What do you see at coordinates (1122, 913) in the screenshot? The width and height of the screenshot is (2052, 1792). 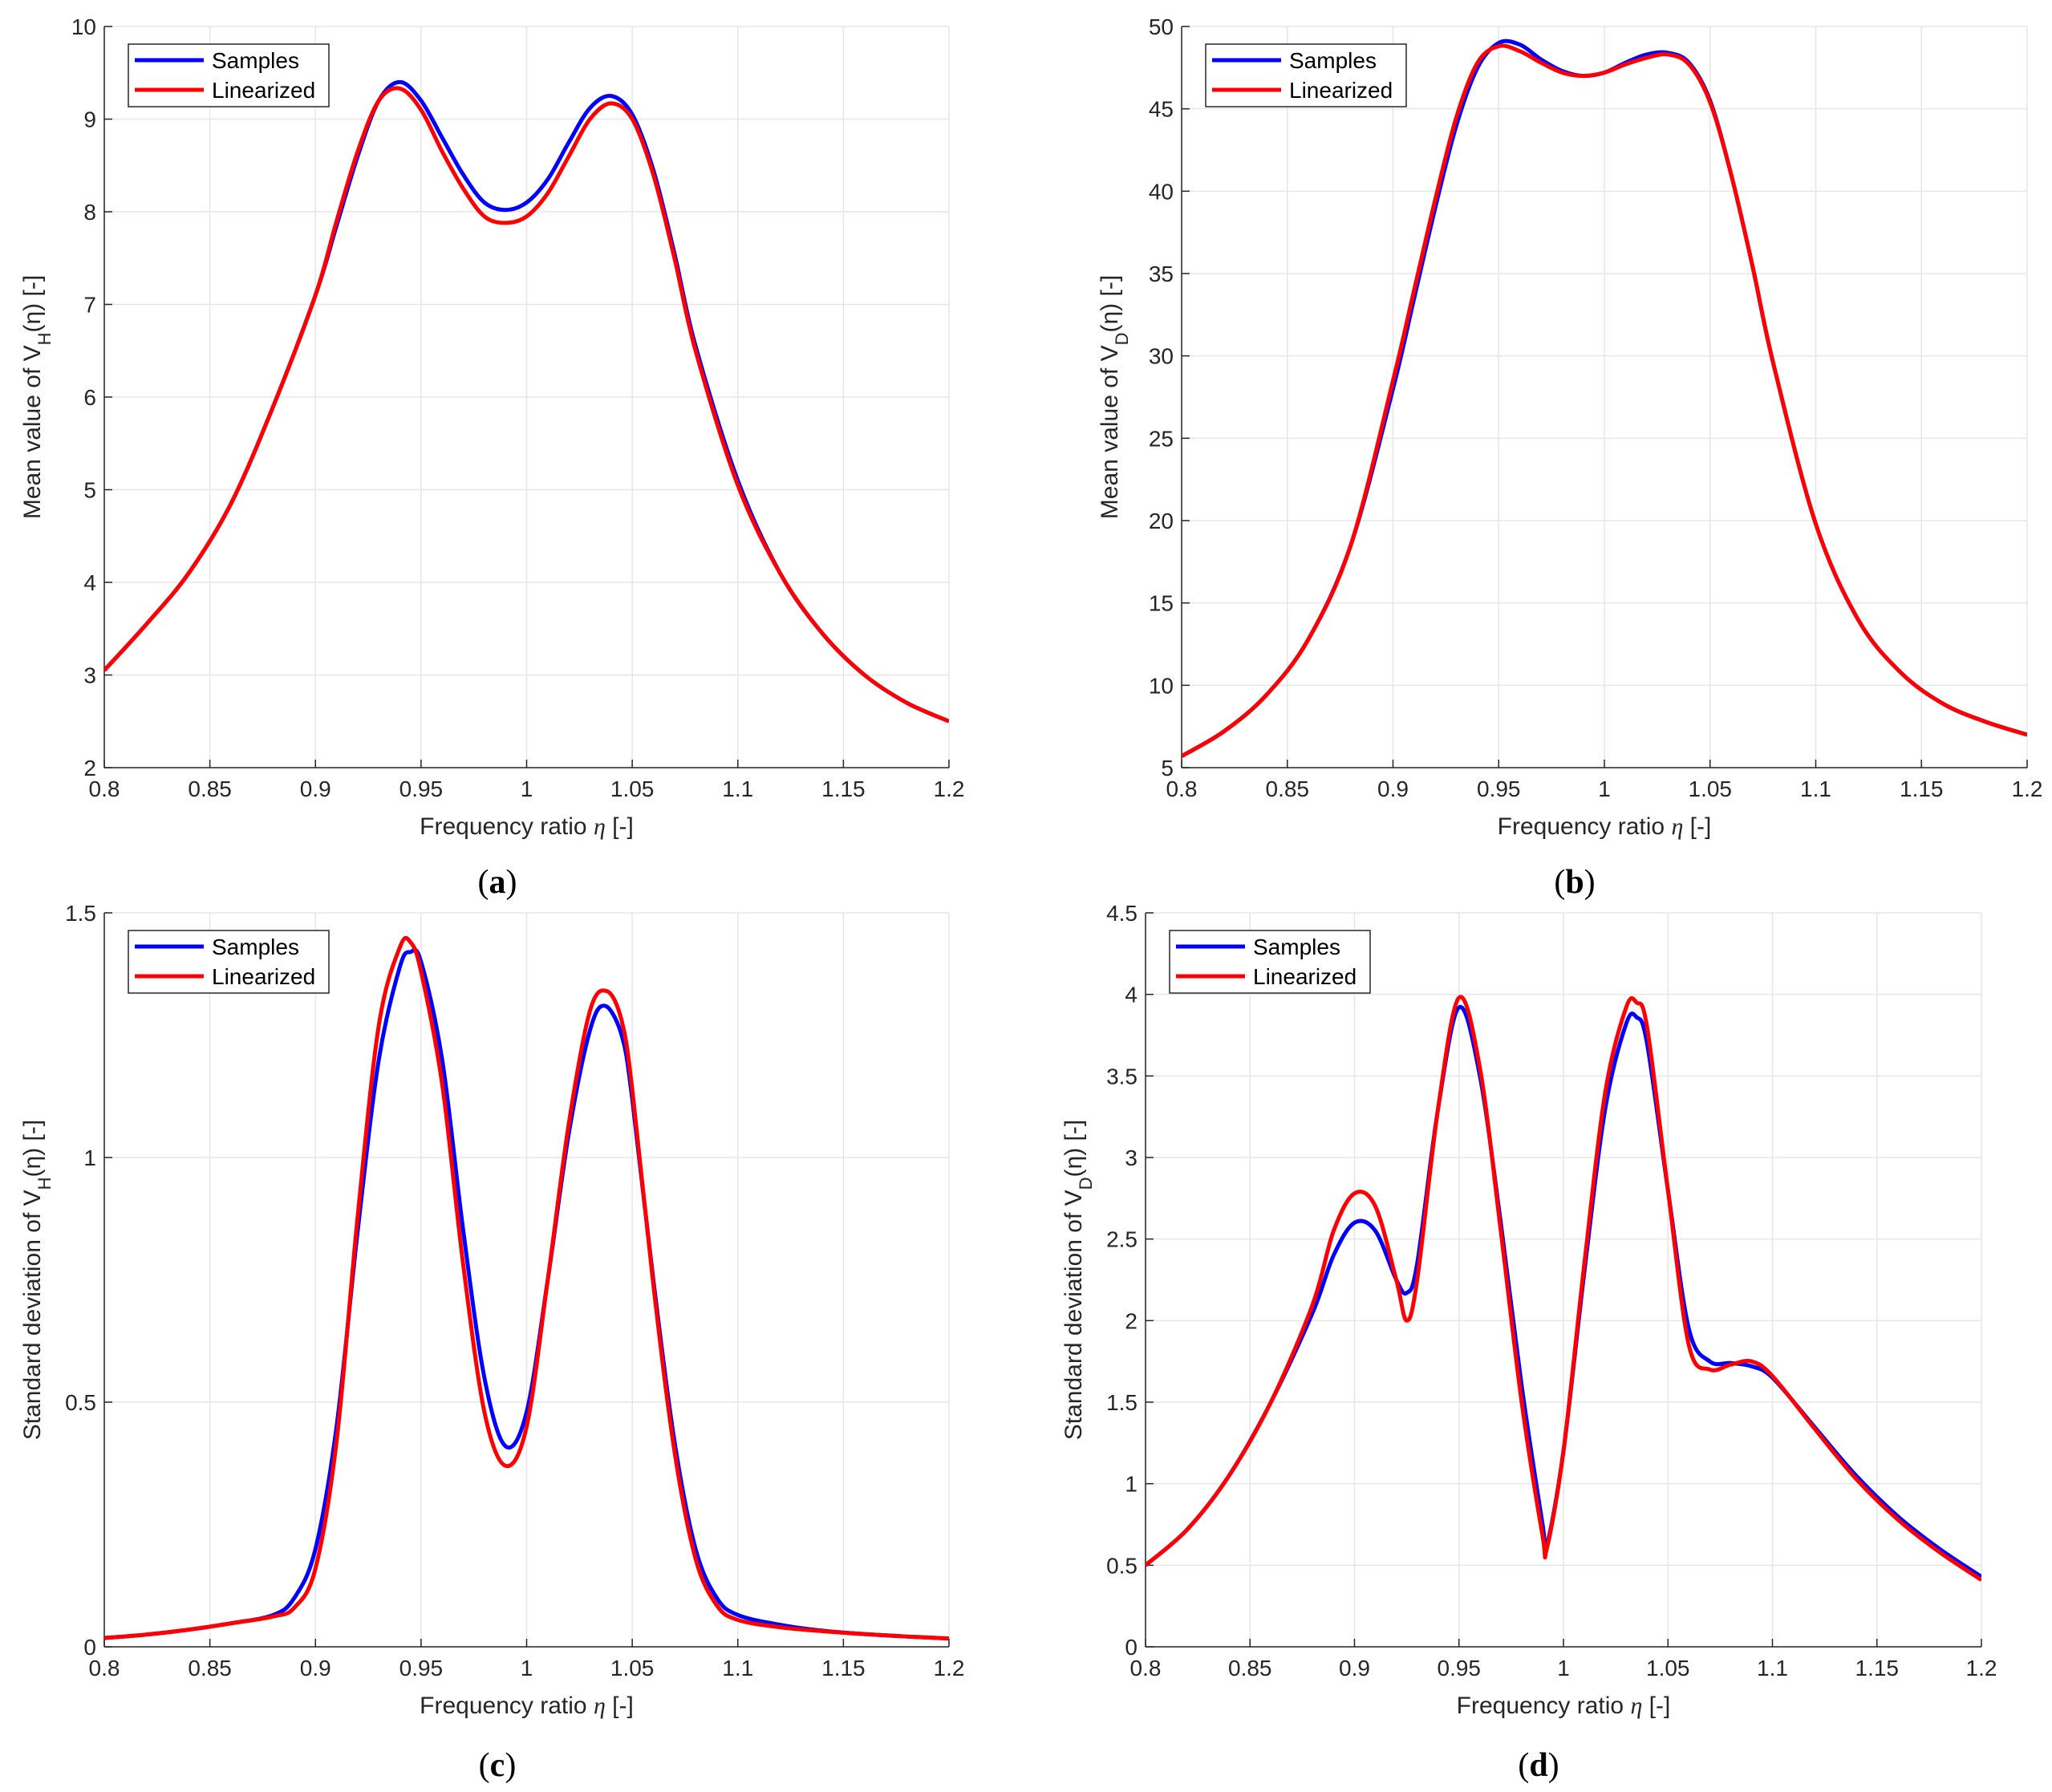 I see `y-tick-label: 4.5` at bounding box center [1122, 913].